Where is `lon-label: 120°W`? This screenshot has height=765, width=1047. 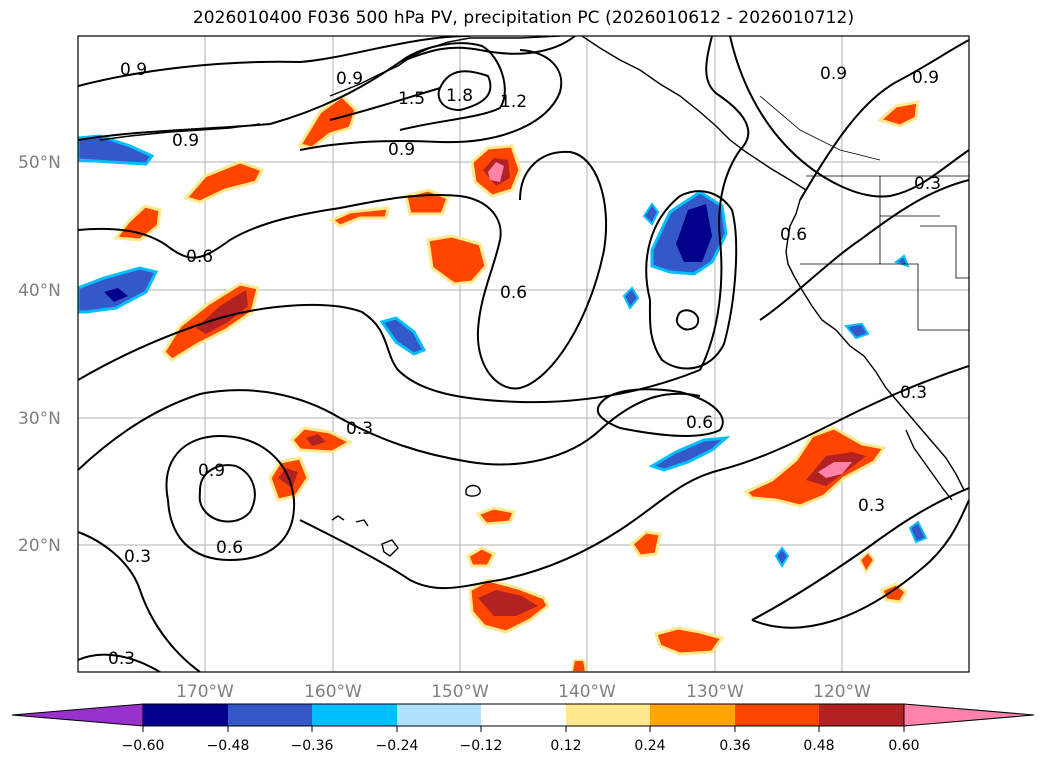 lon-label: 120°W is located at coordinates (842, 692).